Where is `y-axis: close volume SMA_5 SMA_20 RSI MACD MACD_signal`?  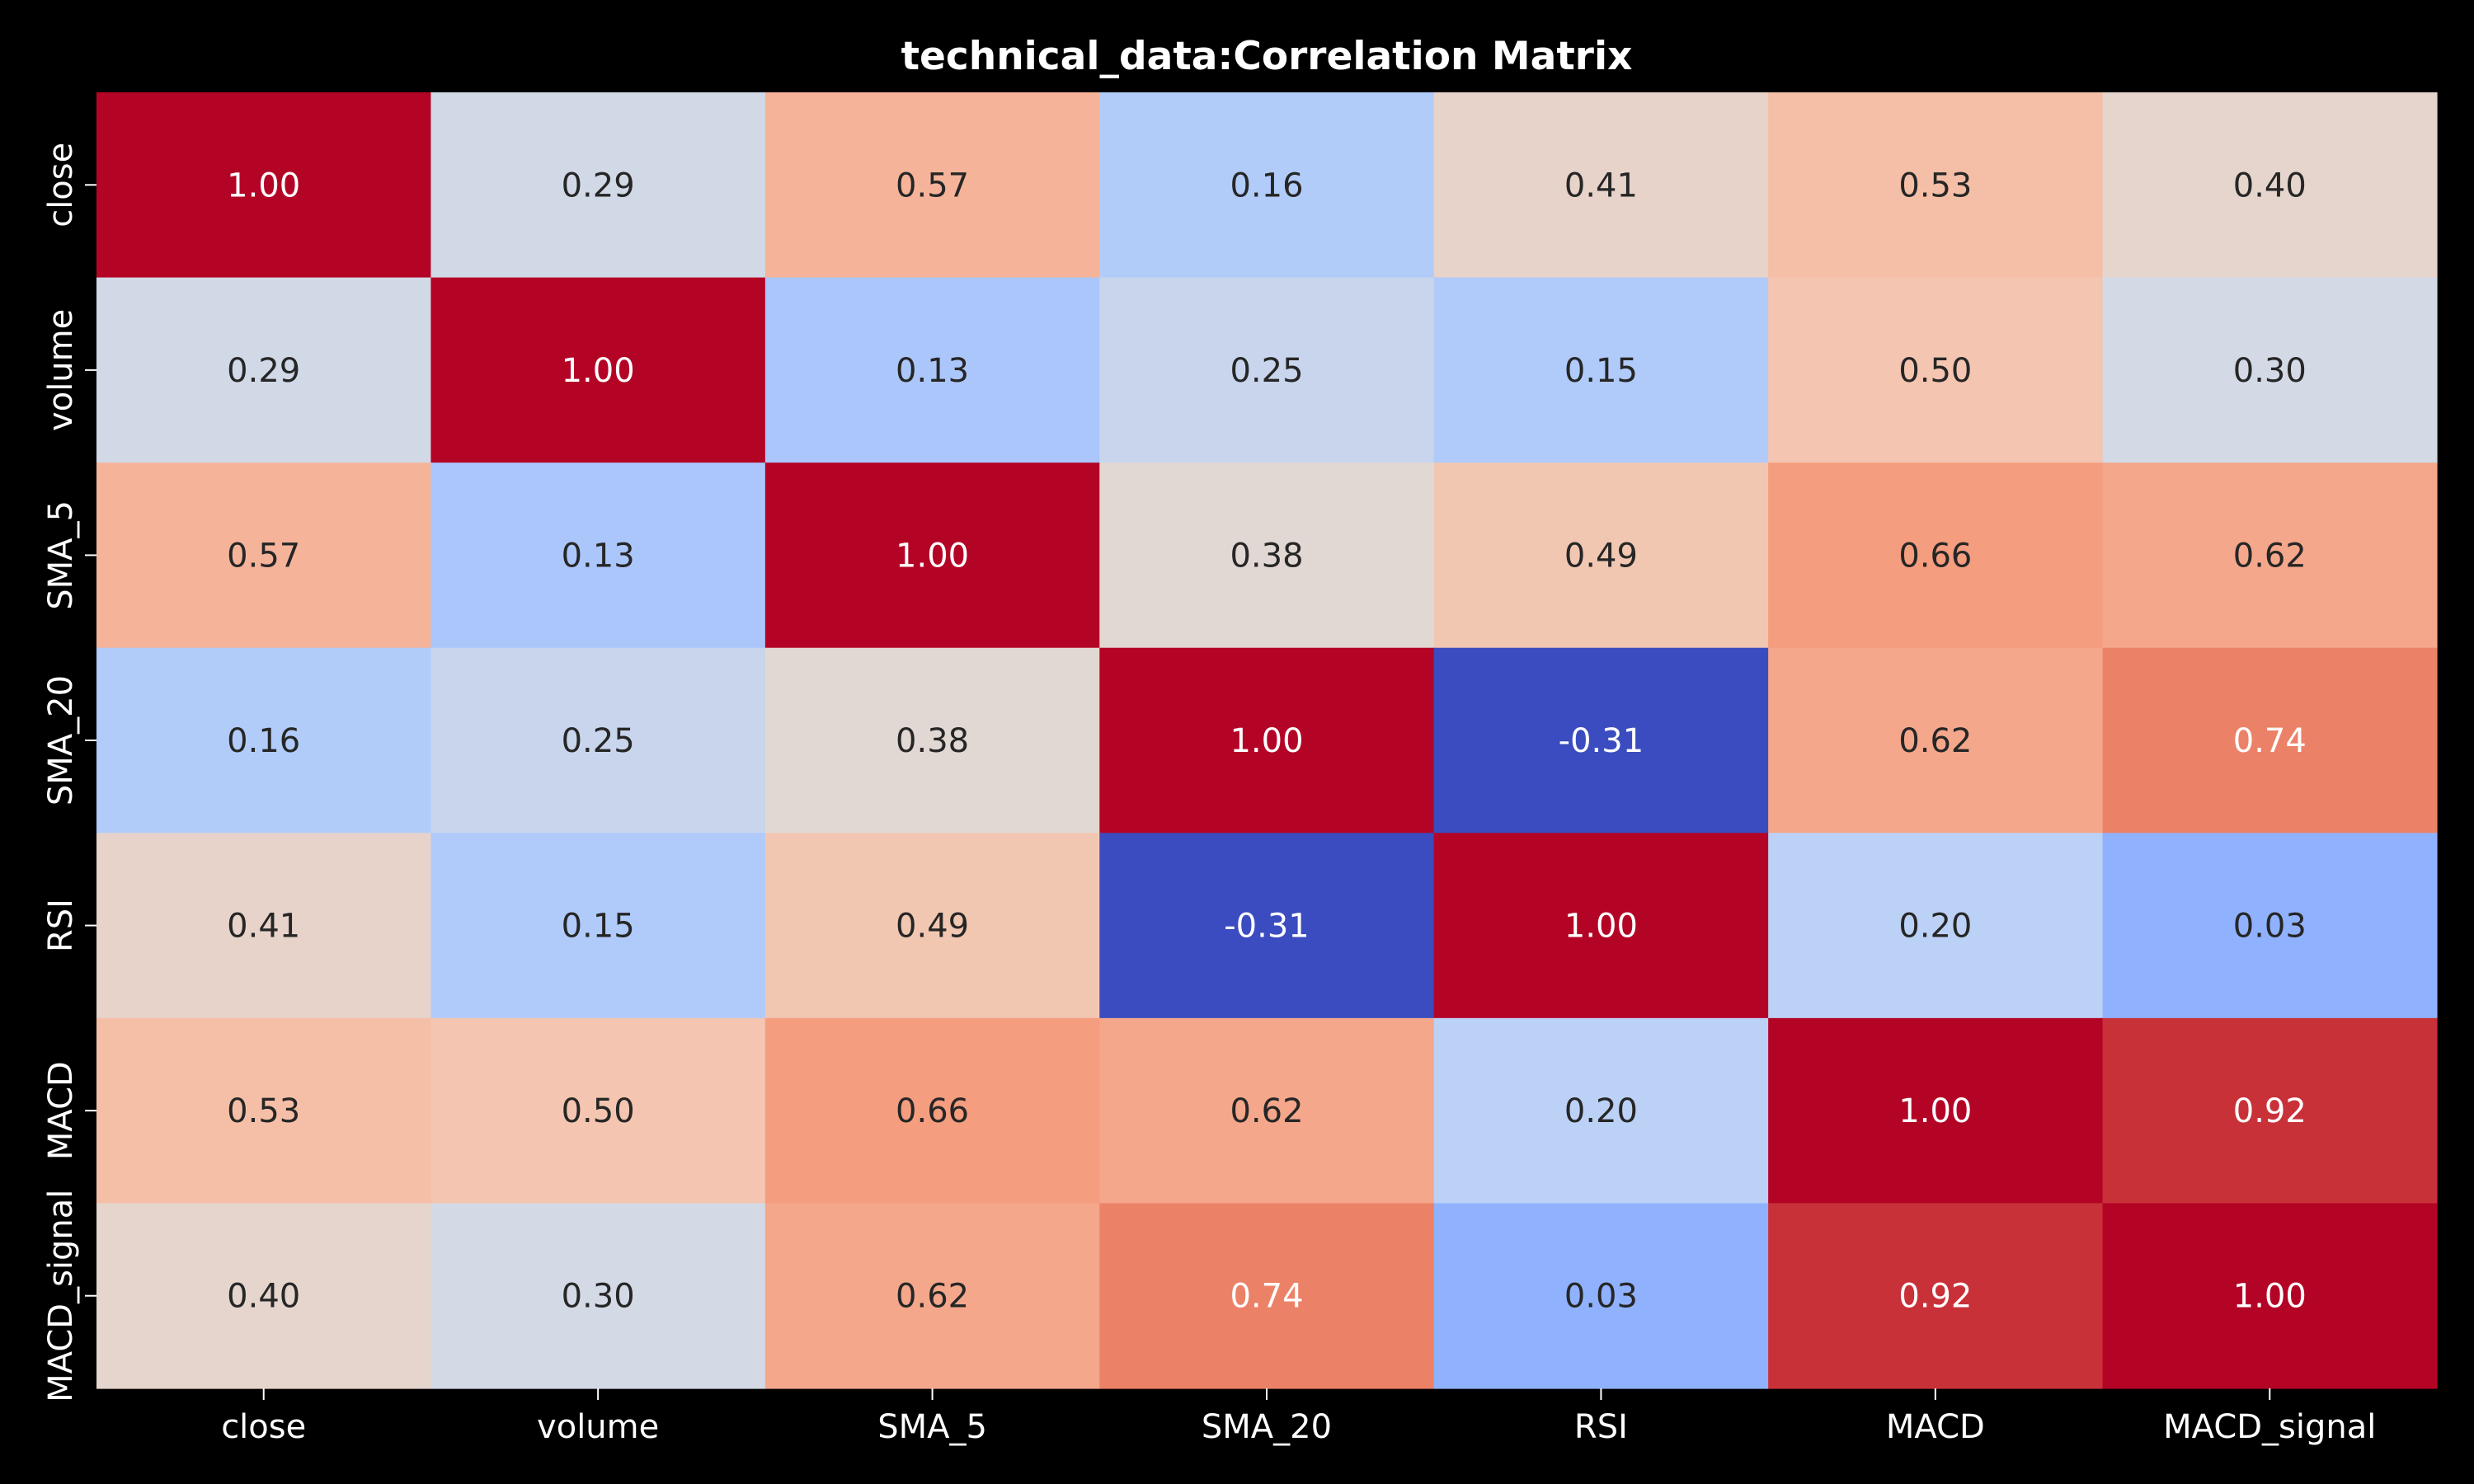
y-axis: close volume SMA_5 SMA_20 RSI MACD MACD_signal is located at coordinates (69, 772).